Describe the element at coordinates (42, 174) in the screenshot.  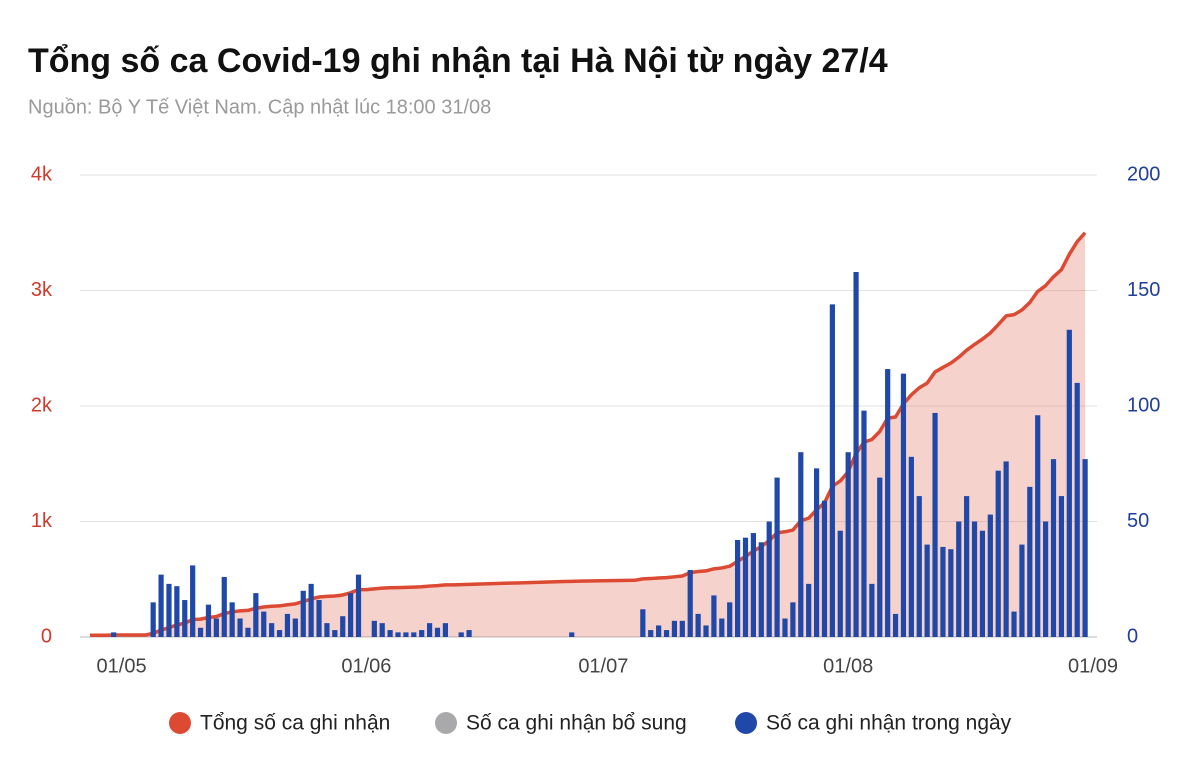
I see `y-tick-label: 4k` at that location.